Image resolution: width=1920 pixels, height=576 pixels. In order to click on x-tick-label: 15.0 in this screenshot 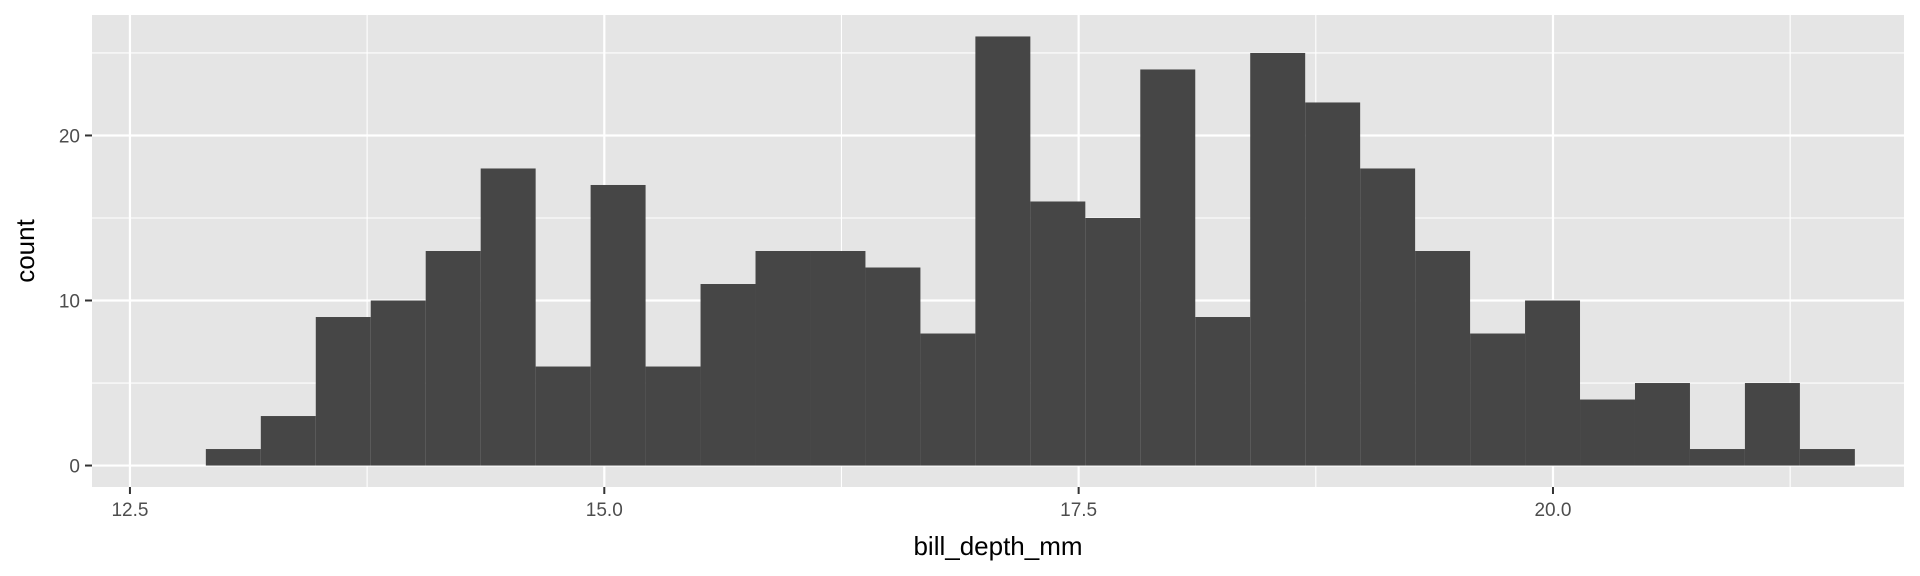, I will do `click(604, 510)`.